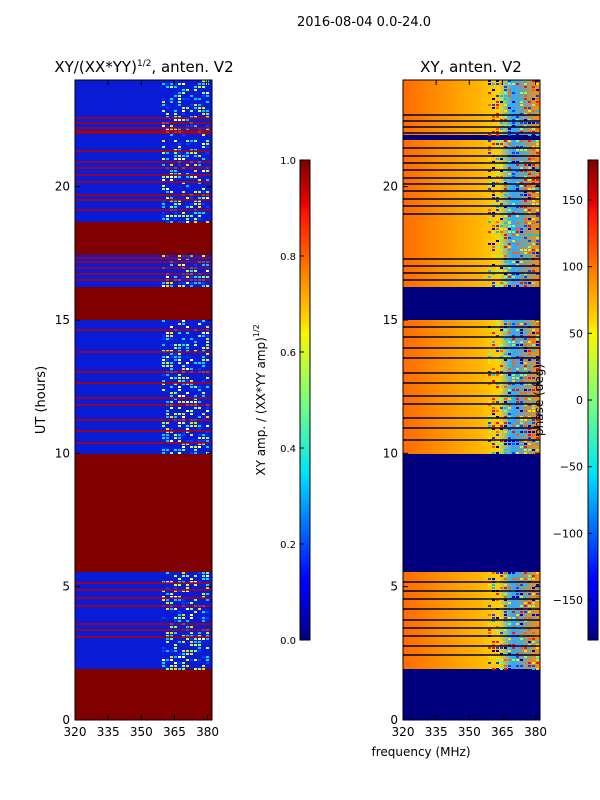 This screenshot has height=800, width=600. Describe the element at coordinates (260, 399) in the screenshot. I see `left-colorbar-label: XY amp. / (XX*YY amp)1/2` at that location.